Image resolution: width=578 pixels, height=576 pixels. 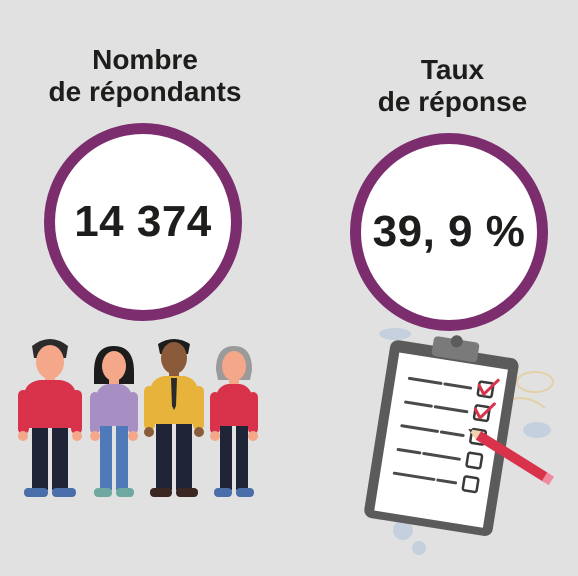 I want to click on response-rate-ring: 39, 9 %, so click(x=449, y=232).